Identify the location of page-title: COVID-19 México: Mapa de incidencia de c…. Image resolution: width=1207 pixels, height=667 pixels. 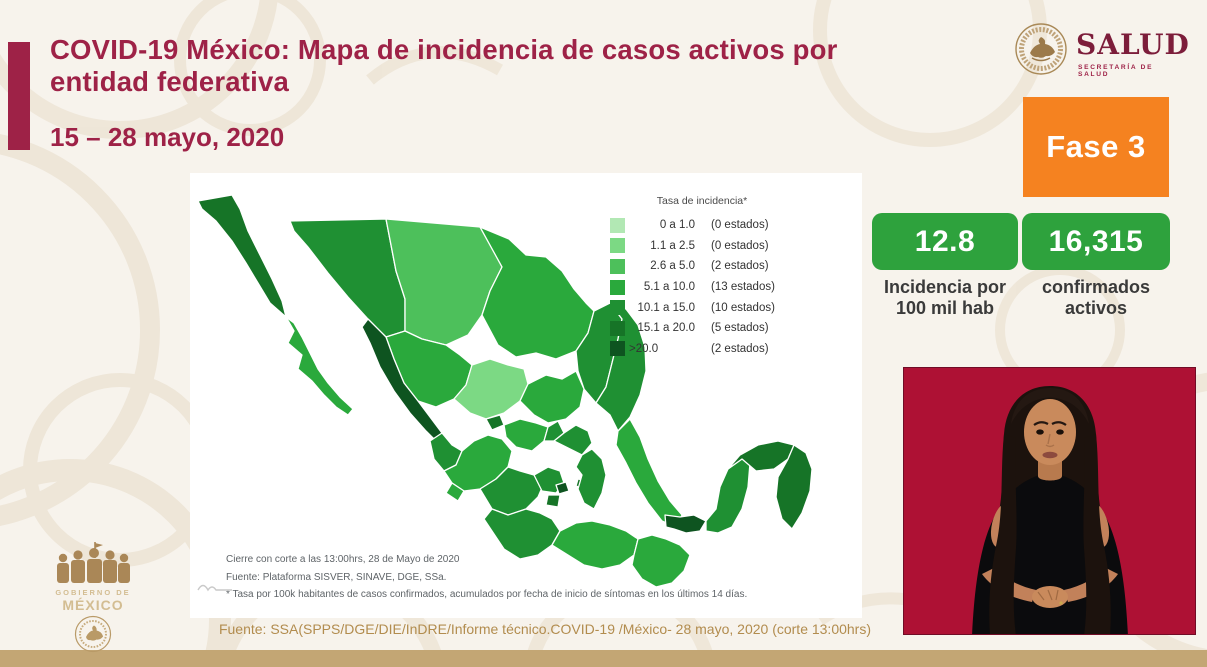
(444, 65).